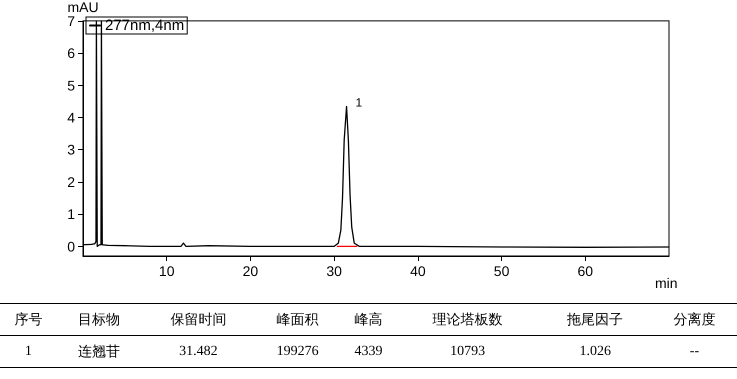 This screenshot has height=379, width=737. Describe the element at coordinates (71, 118) in the screenshot. I see `y-tick-label: 4` at that location.